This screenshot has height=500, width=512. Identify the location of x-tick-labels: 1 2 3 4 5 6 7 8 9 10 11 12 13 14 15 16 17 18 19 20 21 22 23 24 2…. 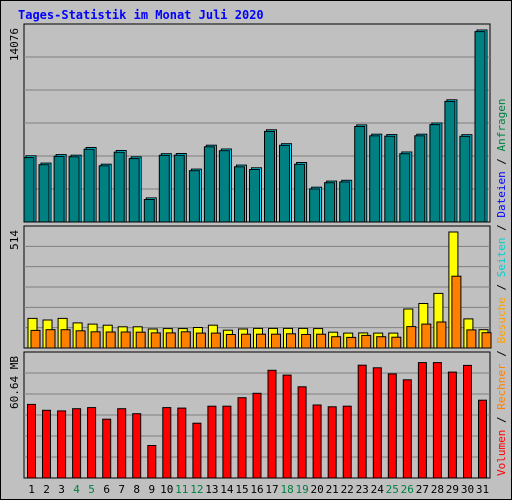
(258, 489).